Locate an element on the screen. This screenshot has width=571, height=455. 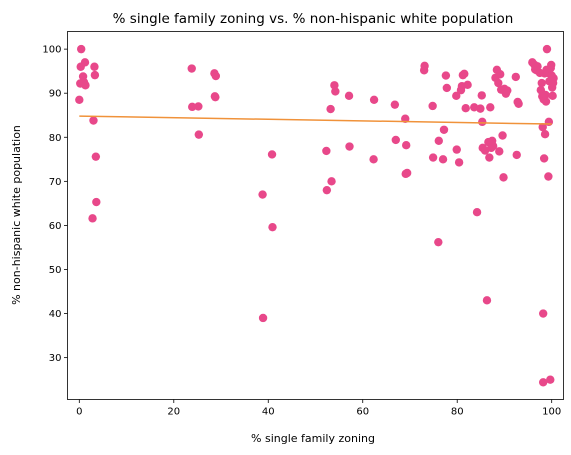
x-tick-label: 100 is located at coordinates (551, 412).